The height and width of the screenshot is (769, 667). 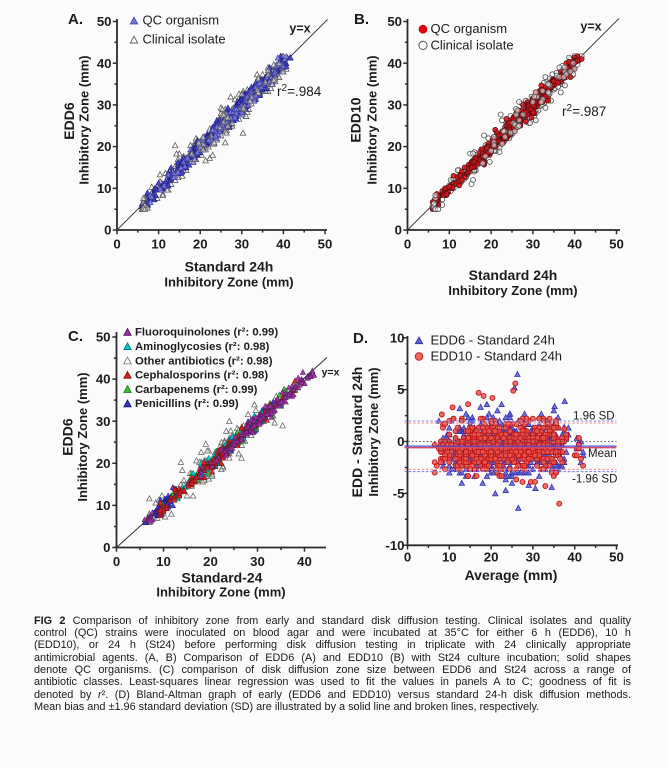 What do you see at coordinates (511, 575) in the screenshot?
I see `svg-text: Average (mm)` at bounding box center [511, 575].